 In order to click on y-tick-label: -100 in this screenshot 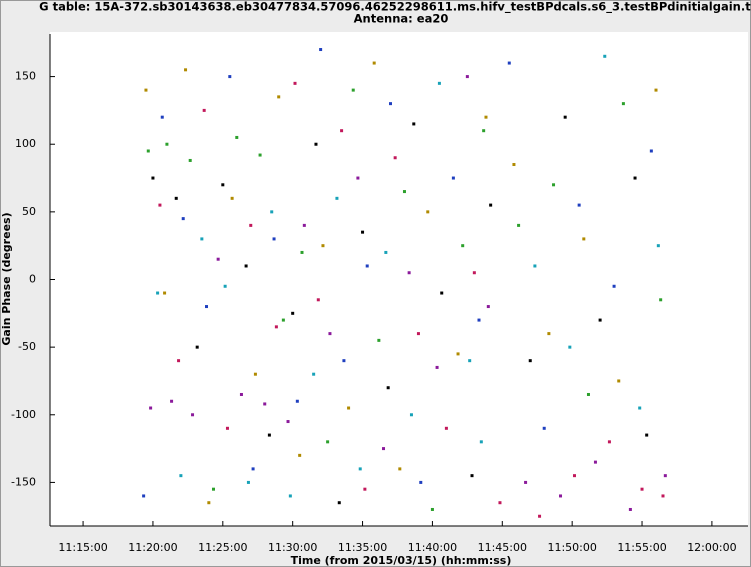, I will do `click(23, 414)`.